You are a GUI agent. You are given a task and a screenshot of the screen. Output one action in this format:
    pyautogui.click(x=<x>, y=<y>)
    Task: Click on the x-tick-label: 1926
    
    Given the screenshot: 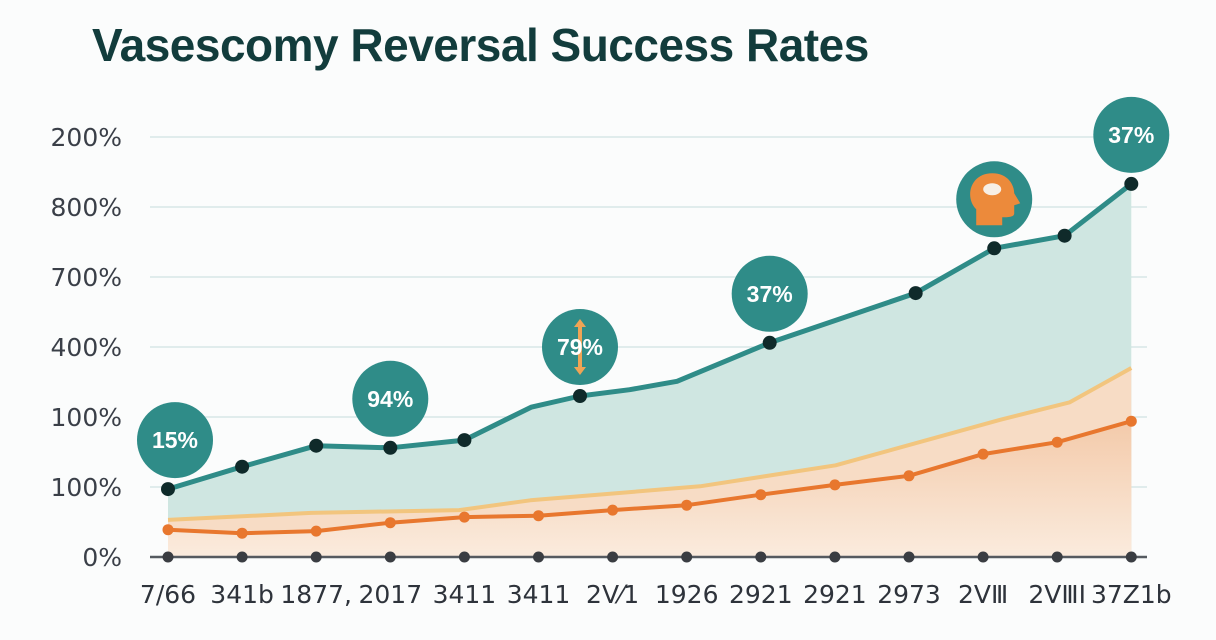 What is the action you would take?
    pyautogui.click(x=687, y=594)
    